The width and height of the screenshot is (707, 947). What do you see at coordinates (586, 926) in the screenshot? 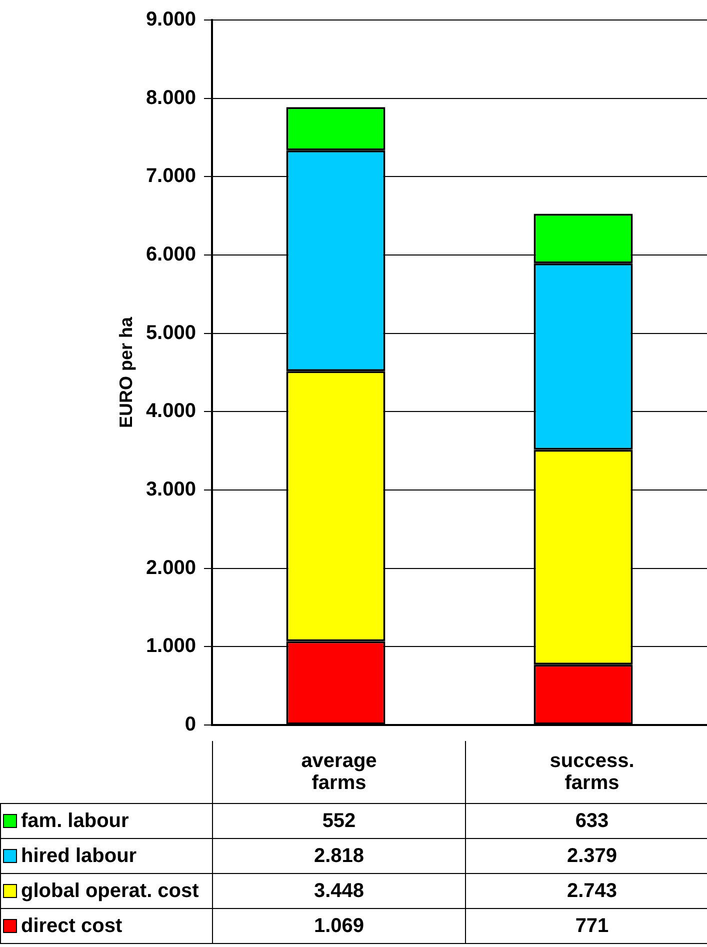
I see `data-label: 771` at bounding box center [586, 926].